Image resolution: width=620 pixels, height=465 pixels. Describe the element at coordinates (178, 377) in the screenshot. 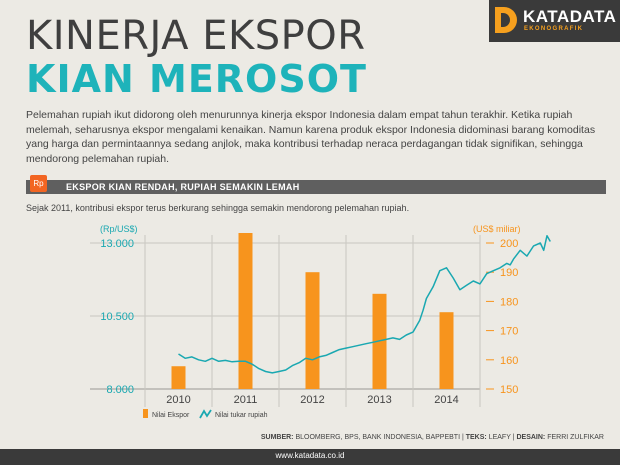

I see `export-bar-2010` at that location.